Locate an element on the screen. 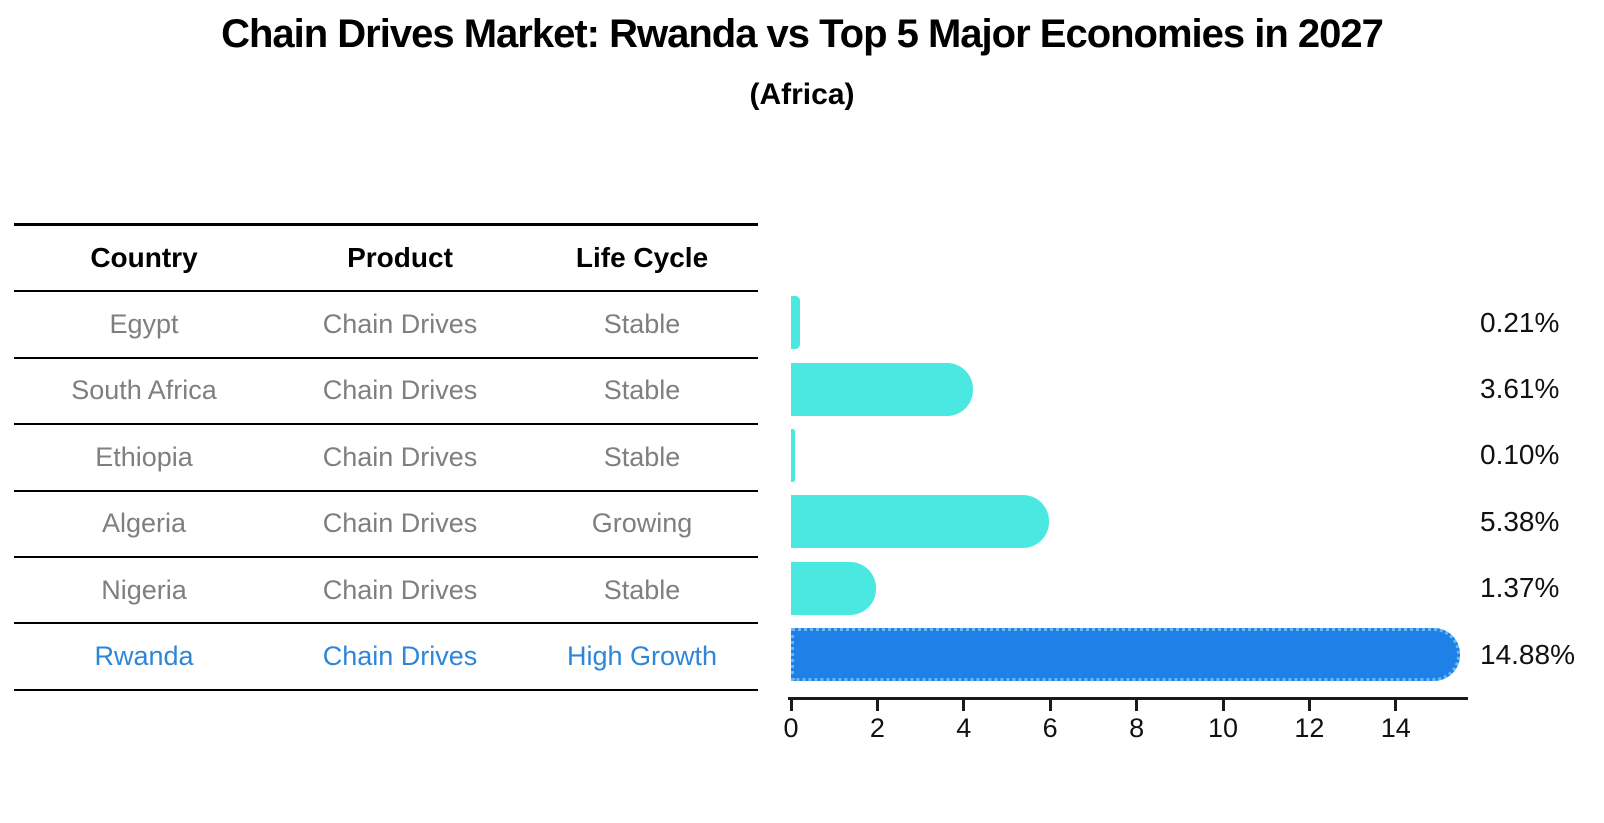 The height and width of the screenshot is (823, 1604). x-axis-tick-label: 6 is located at coordinates (1050, 728).